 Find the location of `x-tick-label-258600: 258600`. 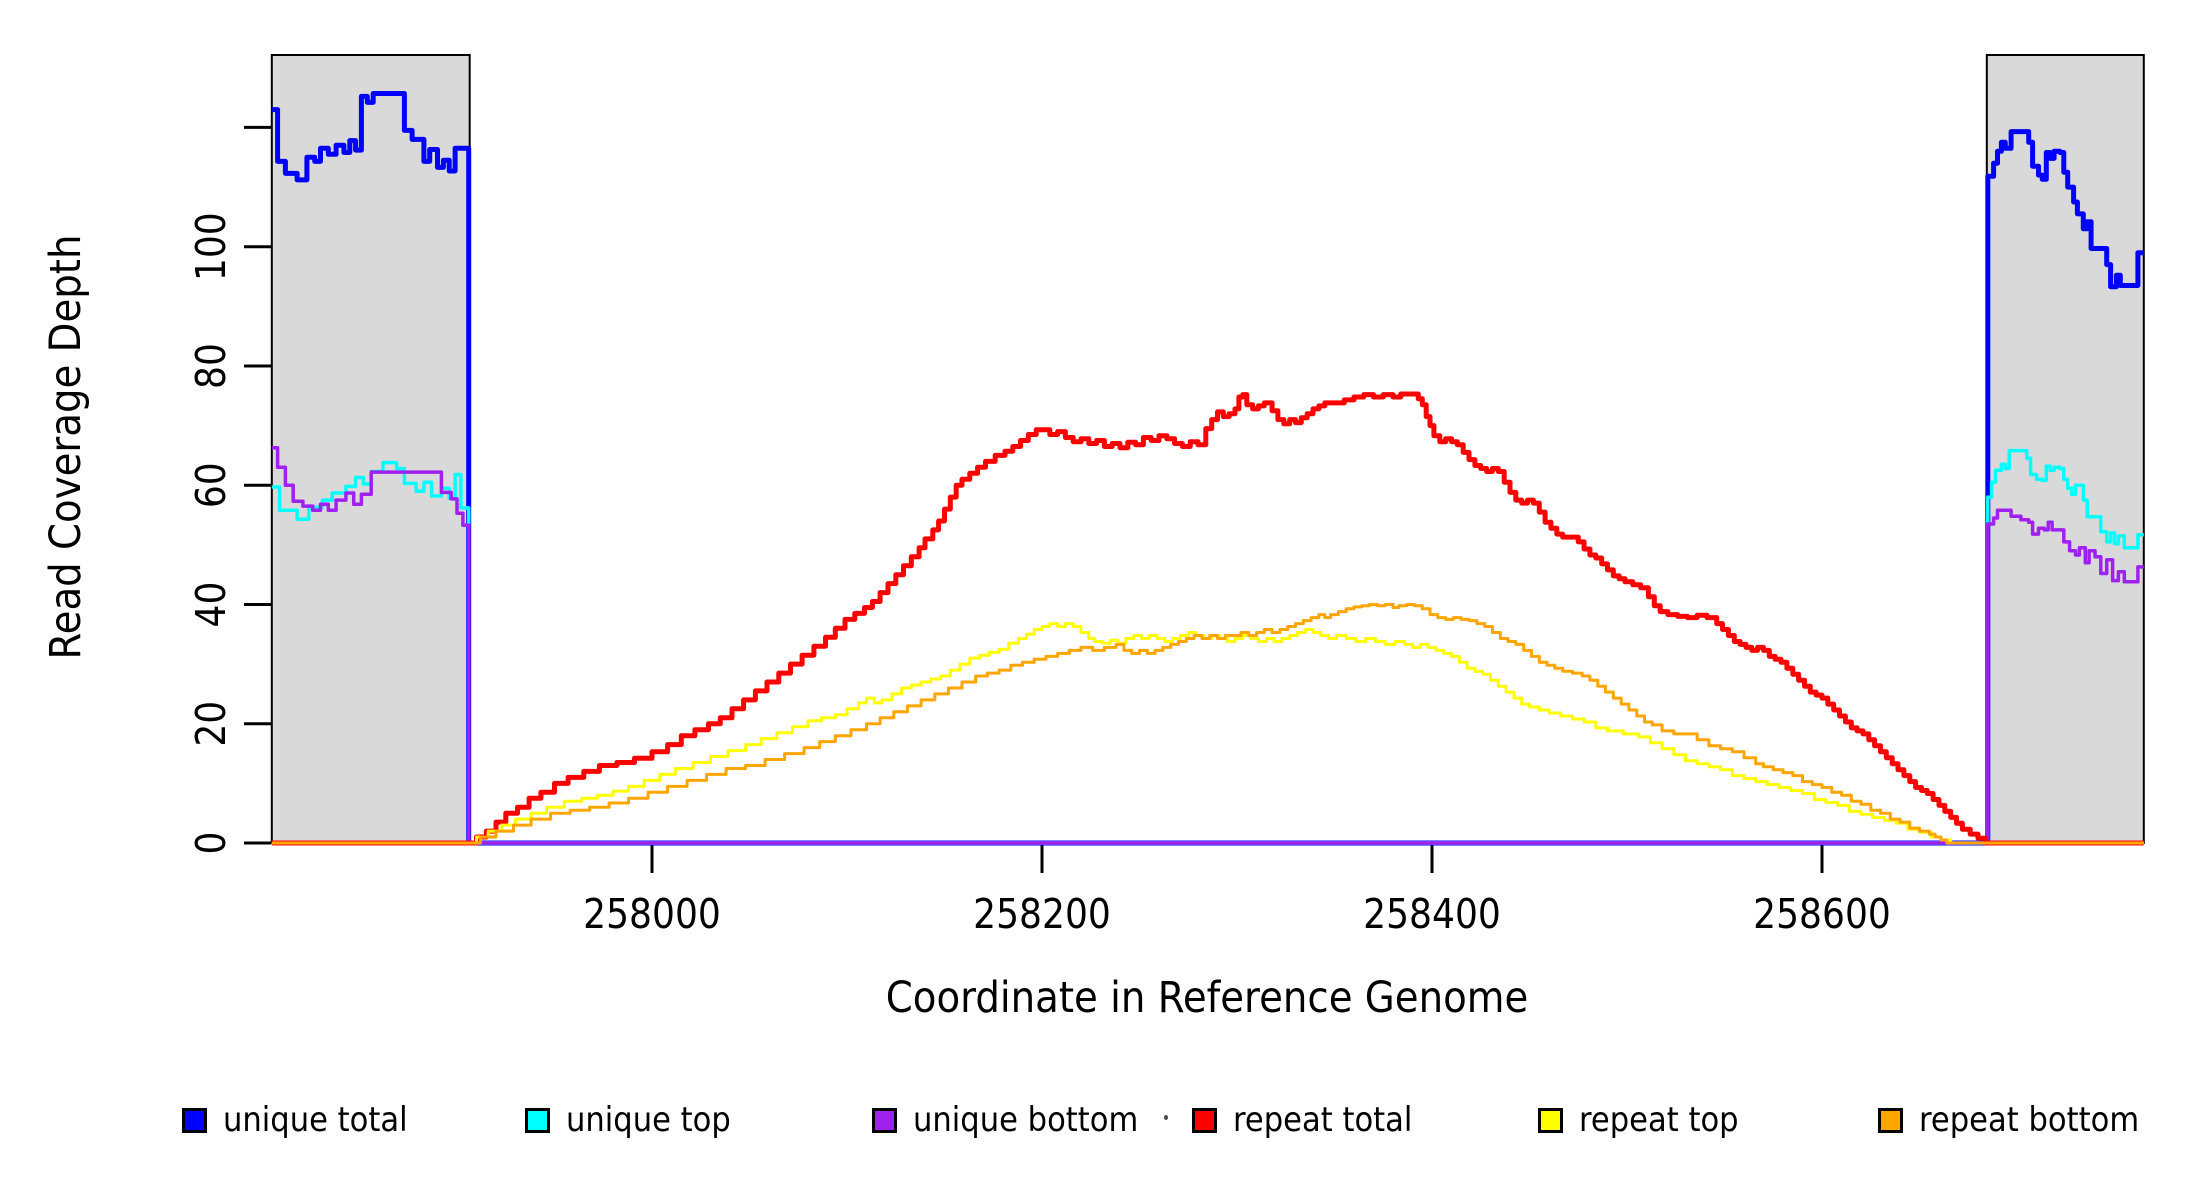

x-tick-label-258600: 258600 is located at coordinates (1822, 915).